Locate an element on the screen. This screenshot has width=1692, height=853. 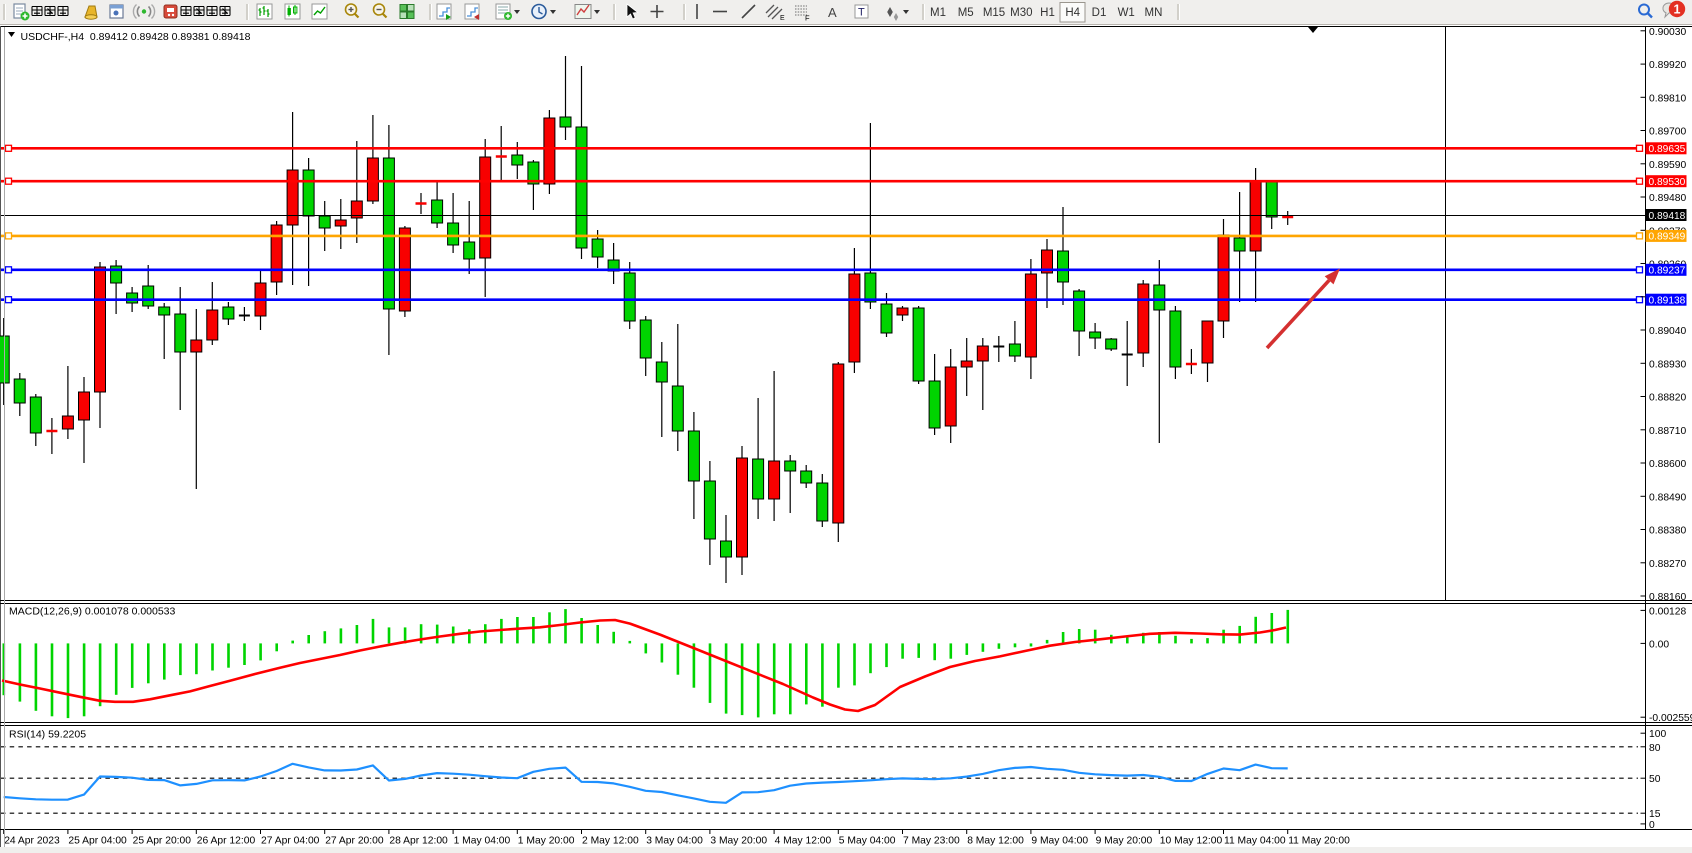
svg-text: 0.89635 is located at coordinates (1667, 149).